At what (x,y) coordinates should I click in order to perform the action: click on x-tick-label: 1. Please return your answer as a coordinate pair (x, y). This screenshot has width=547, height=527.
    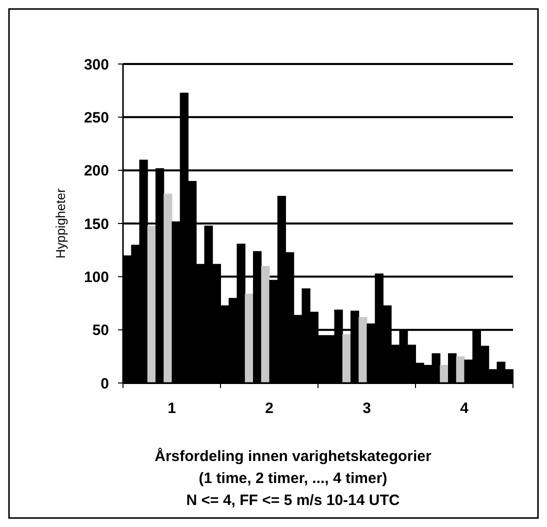
    Looking at the image, I should click on (172, 408).